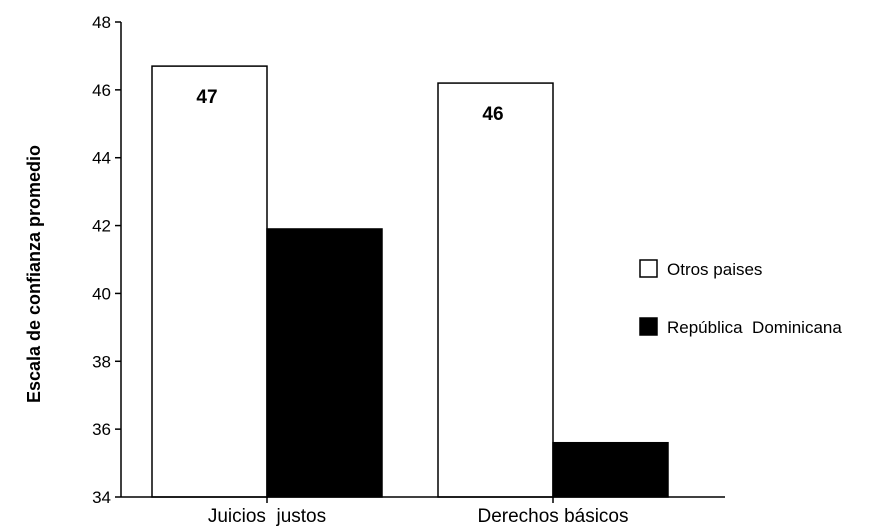 The image size is (878, 527). What do you see at coordinates (34, 274) in the screenshot?
I see `y-axis-title: Escala de confianza promedio` at bounding box center [34, 274].